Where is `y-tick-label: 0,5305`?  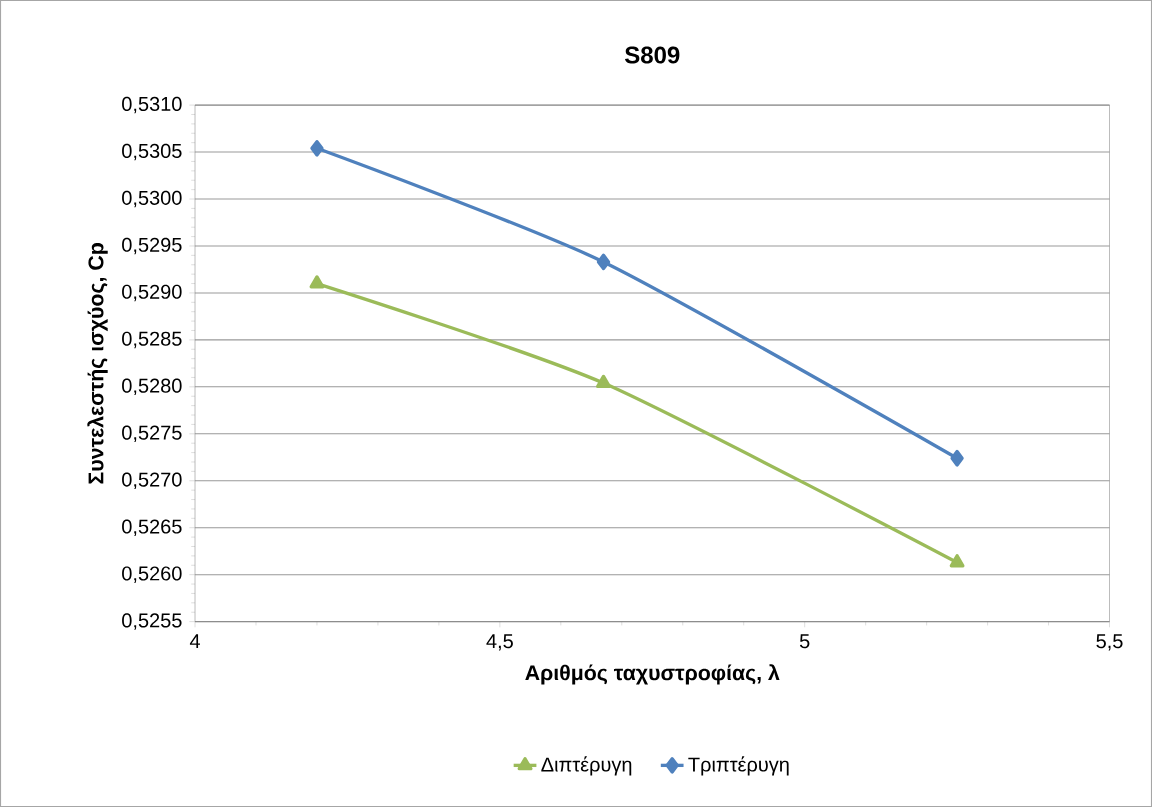 y-tick-label: 0,5305 is located at coordinates (152, 152).